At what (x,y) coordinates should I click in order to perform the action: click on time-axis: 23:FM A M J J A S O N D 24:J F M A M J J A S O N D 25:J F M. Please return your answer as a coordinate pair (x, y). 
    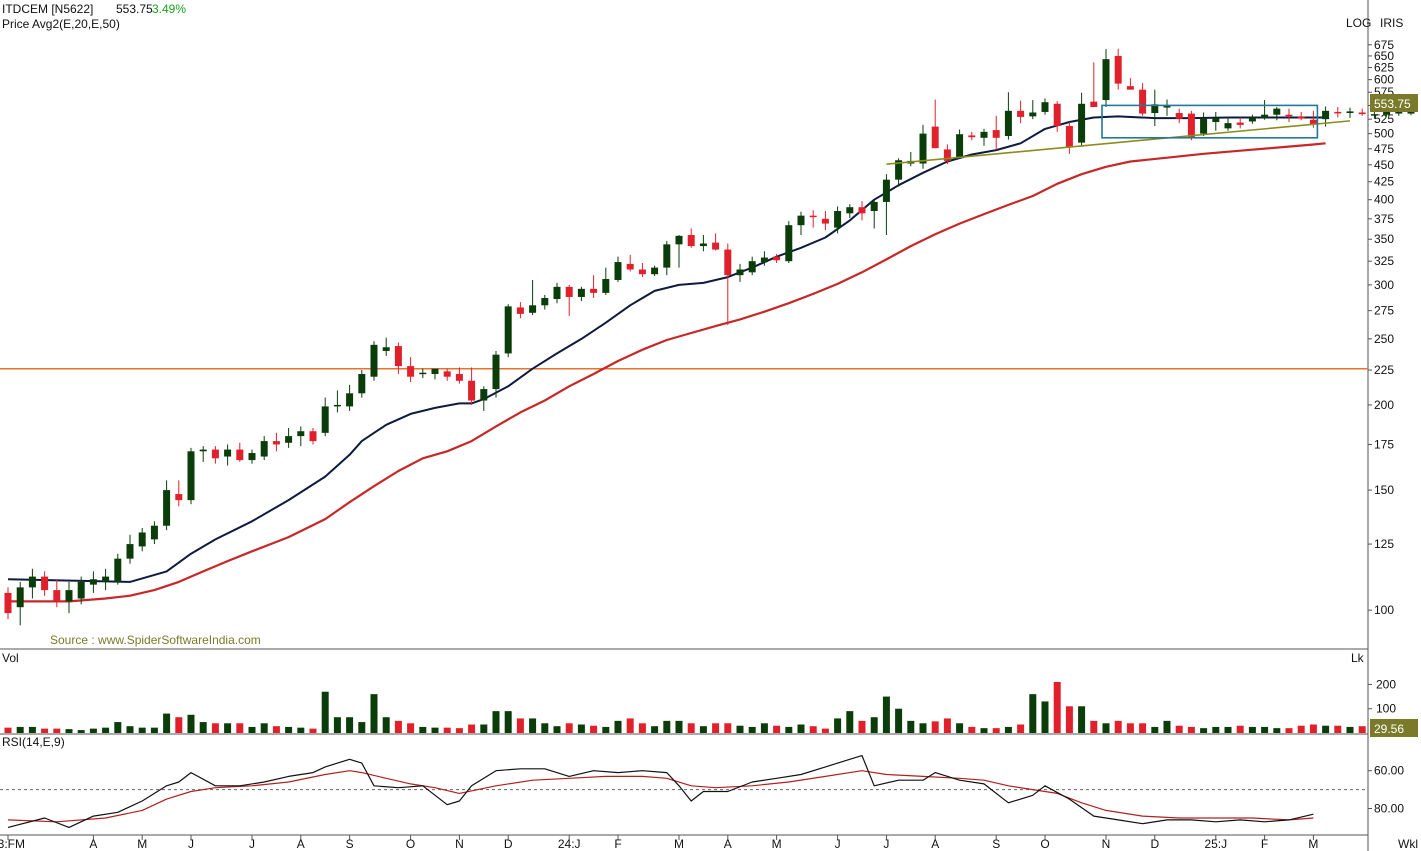
    Looking at the image, I should click on (659, 843).